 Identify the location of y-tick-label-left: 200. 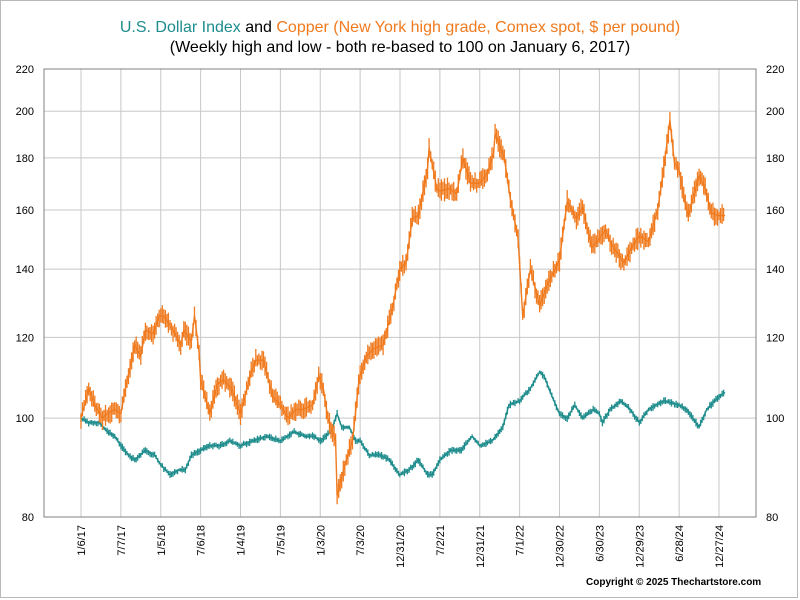
(25, 112).